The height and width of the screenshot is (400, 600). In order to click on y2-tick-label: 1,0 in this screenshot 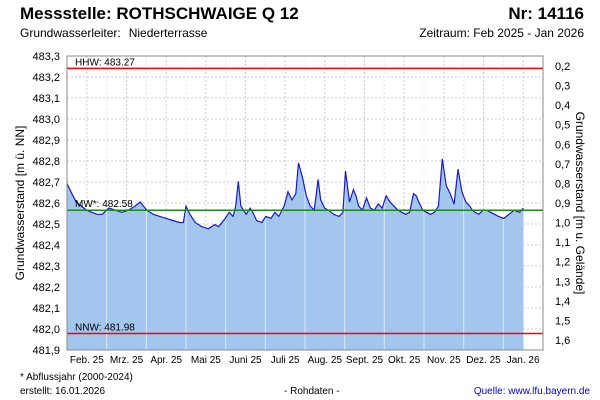, I will do `click(562, 224)`.